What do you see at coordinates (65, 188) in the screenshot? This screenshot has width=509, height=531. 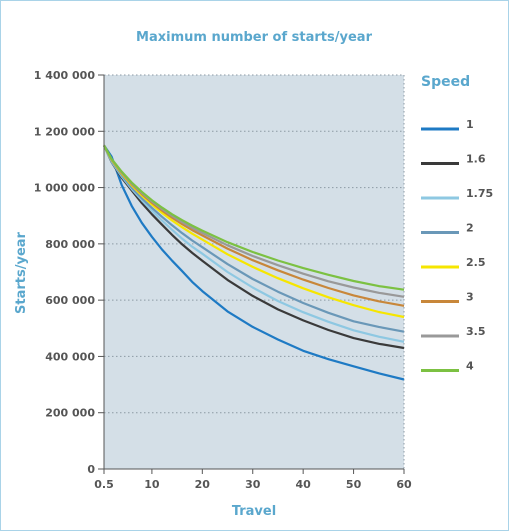 I see `y-tick-label: 1 000 000` at bounding box center [65, 188].